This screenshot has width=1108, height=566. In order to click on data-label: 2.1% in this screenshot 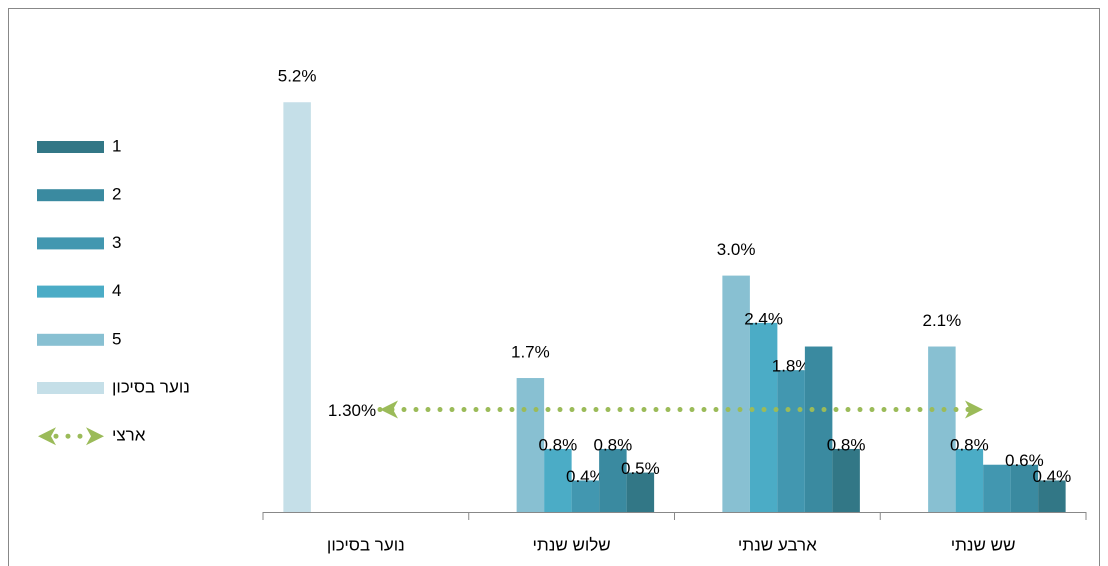, I will do `click(942, 320)`.